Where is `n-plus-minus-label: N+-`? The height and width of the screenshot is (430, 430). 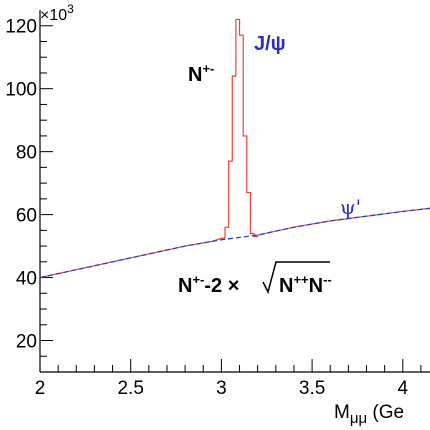 n-plus-minus-label: N+- is located at coordinates (201, 73).